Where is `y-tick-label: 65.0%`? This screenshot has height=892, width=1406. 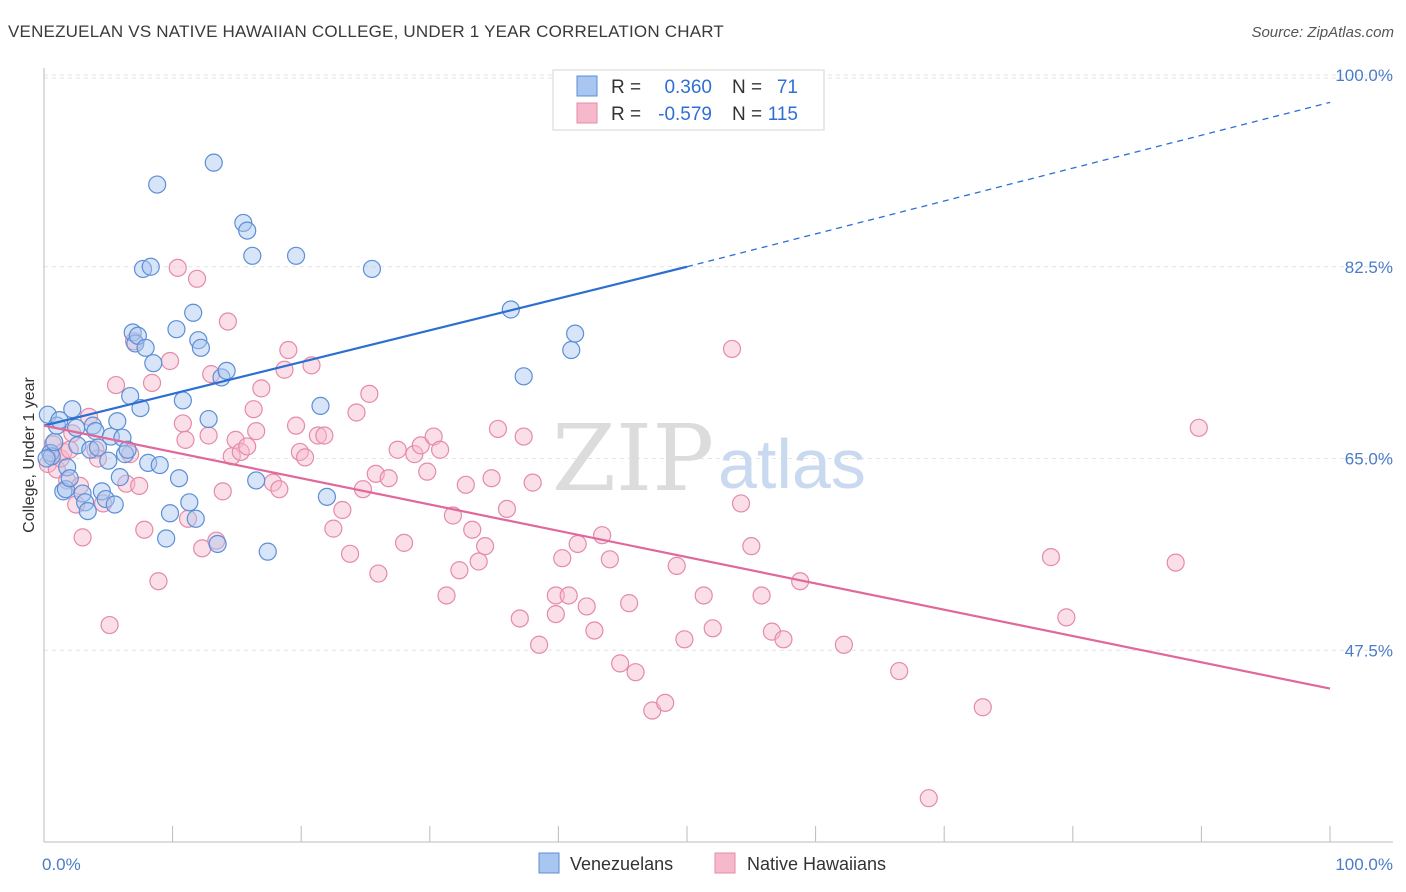
y-tick-label: 65.0% is located at coordinates (1369, 459).